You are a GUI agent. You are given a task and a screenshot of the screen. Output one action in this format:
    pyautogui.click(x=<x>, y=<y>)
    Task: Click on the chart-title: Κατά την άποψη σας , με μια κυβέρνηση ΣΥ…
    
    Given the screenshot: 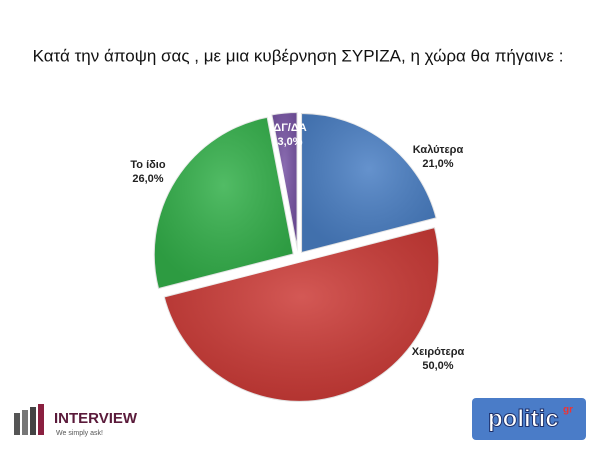 What is the action you would take?
    pyautogui.click(x=298, y=55)
    